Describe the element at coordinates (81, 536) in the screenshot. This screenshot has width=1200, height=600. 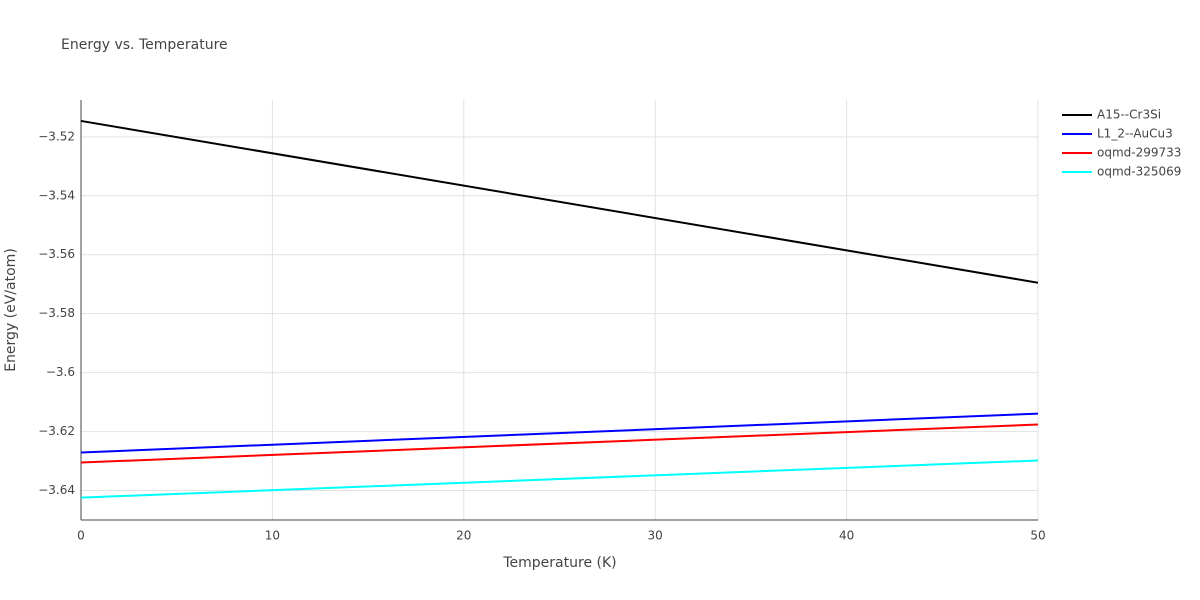
I see `x-tick-label: 0` at that location.